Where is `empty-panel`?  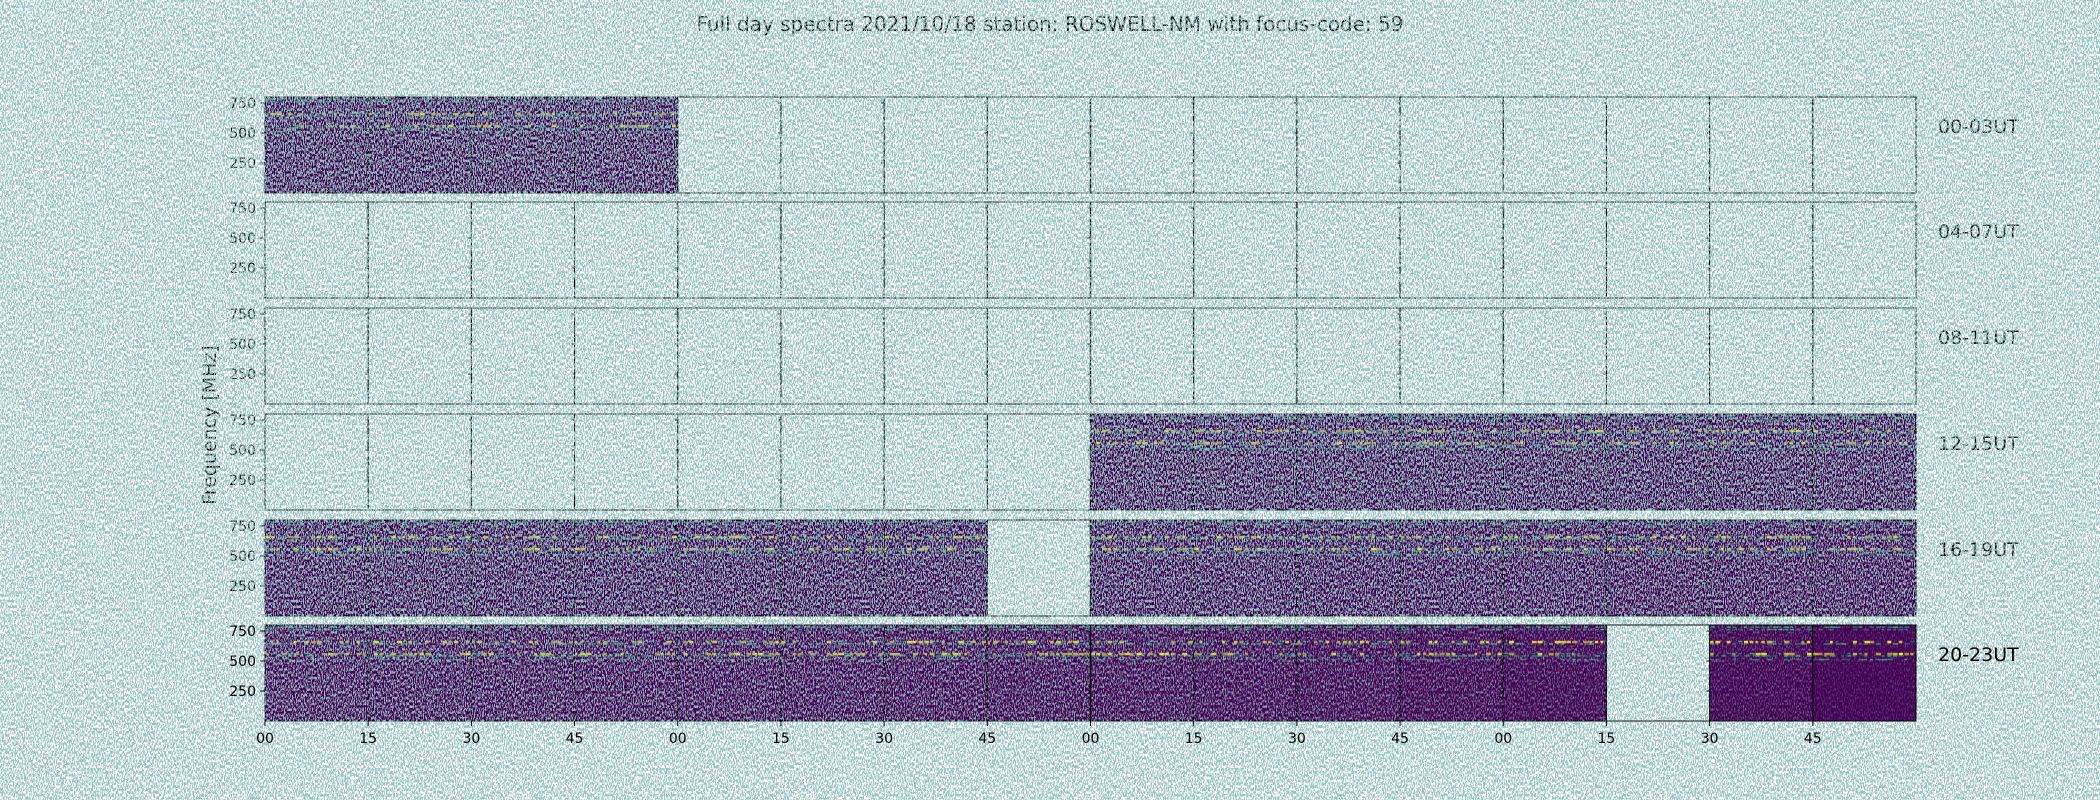
empty-panel is located at coordinates (1037, 462).